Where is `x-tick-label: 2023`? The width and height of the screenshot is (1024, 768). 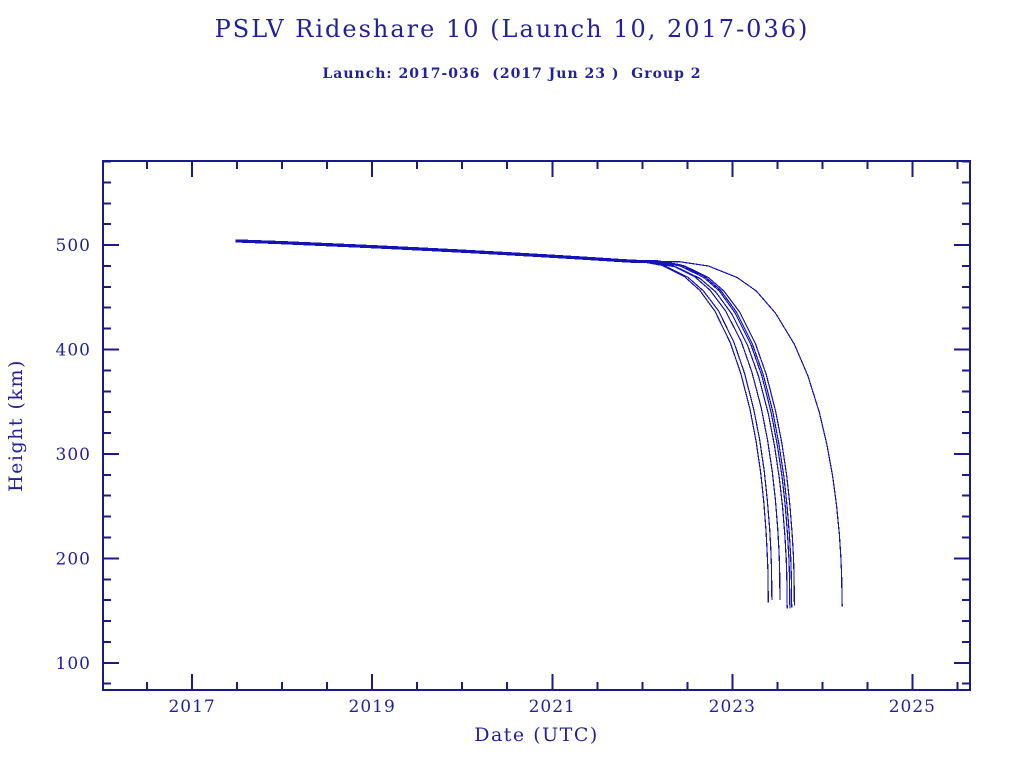 x-tick-label: 2023 is located at coordinates (732, 707).